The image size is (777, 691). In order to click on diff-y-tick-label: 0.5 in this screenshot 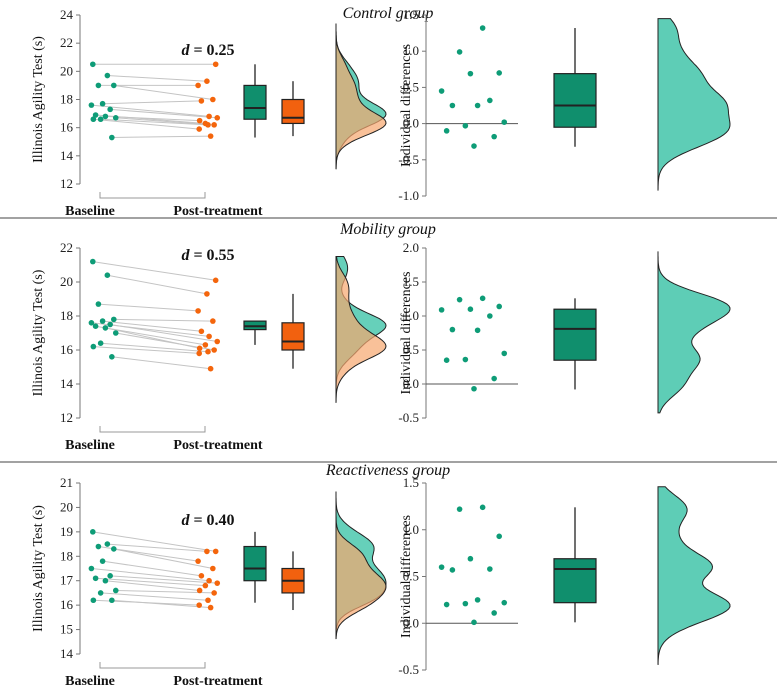, I will do `click(411, 349)`.